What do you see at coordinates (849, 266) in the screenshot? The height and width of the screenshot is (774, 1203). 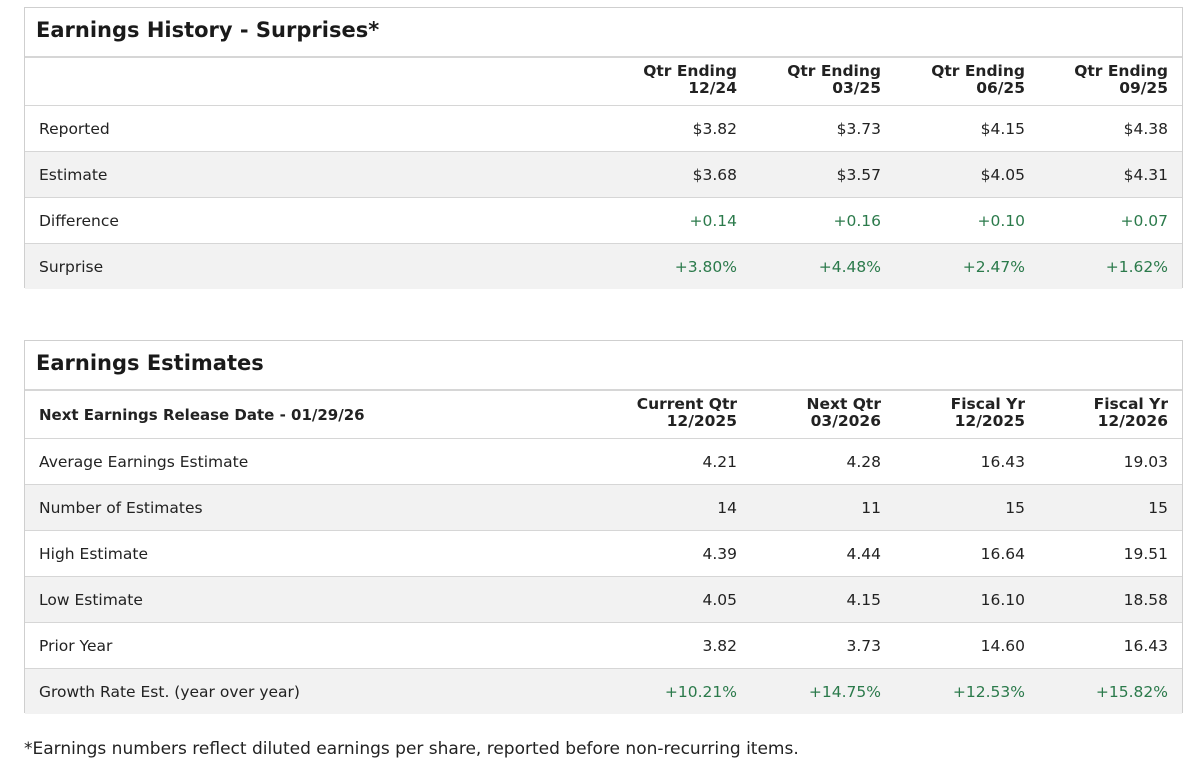 I see `value-cell: +4.48%` at bounding box center [849, 266].